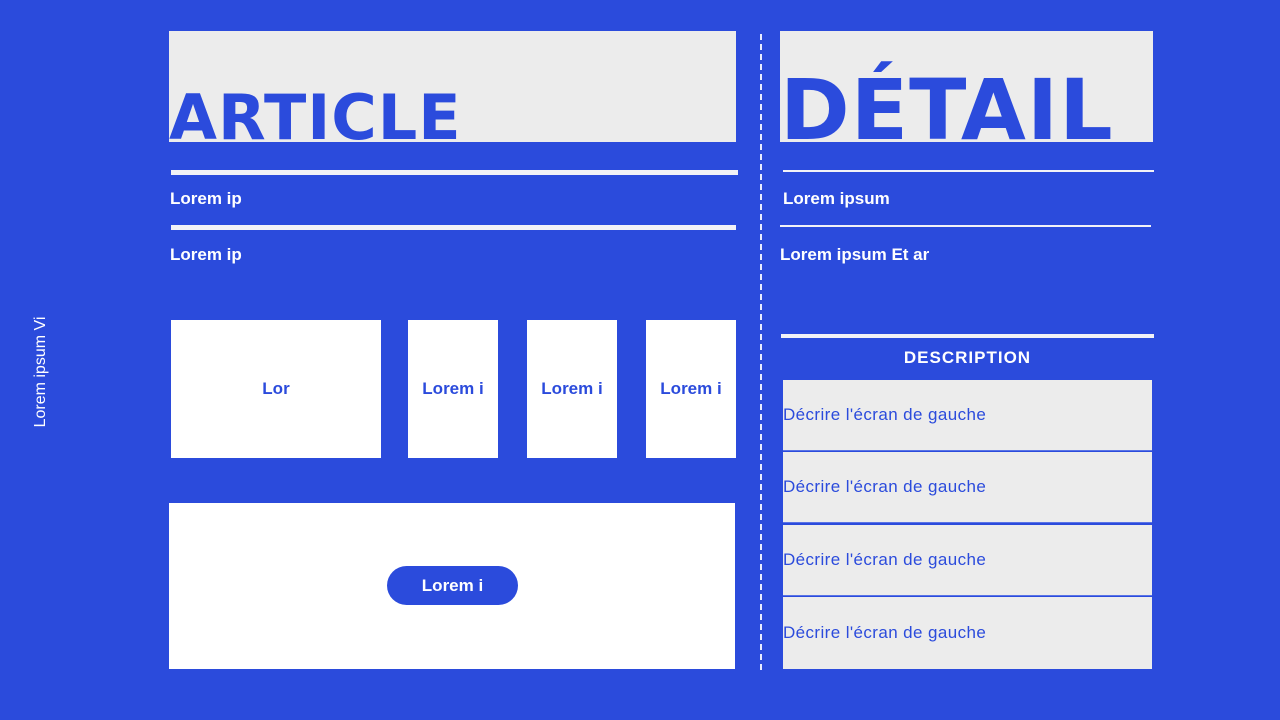 The height and width of the screenshot is (720, 1280). I want to click on description-header: DESCRIPTION, so click(967, 357).